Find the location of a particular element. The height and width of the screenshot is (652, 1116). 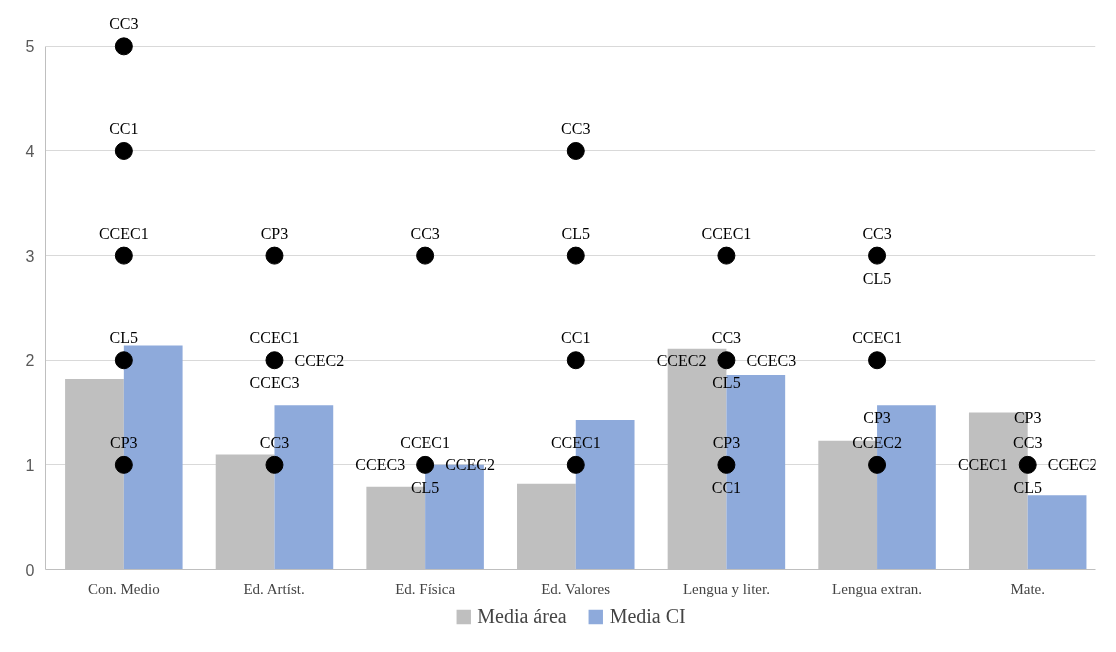

y-tick-label: 0 is located at coordinates (30, 570).